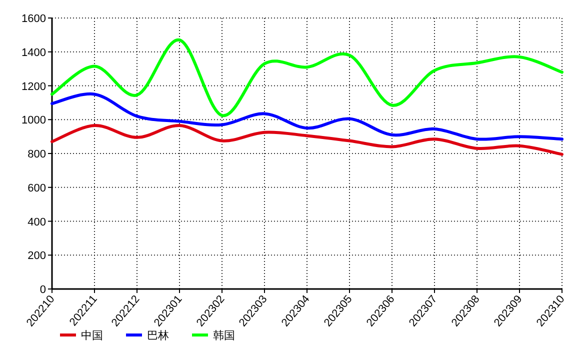 The height and width of the screenshot is (350, 585). What do you see at coordinates (34, 120) in the screenshot?
I see `y-tick-label: 1000` at bounding box center [34, 120].